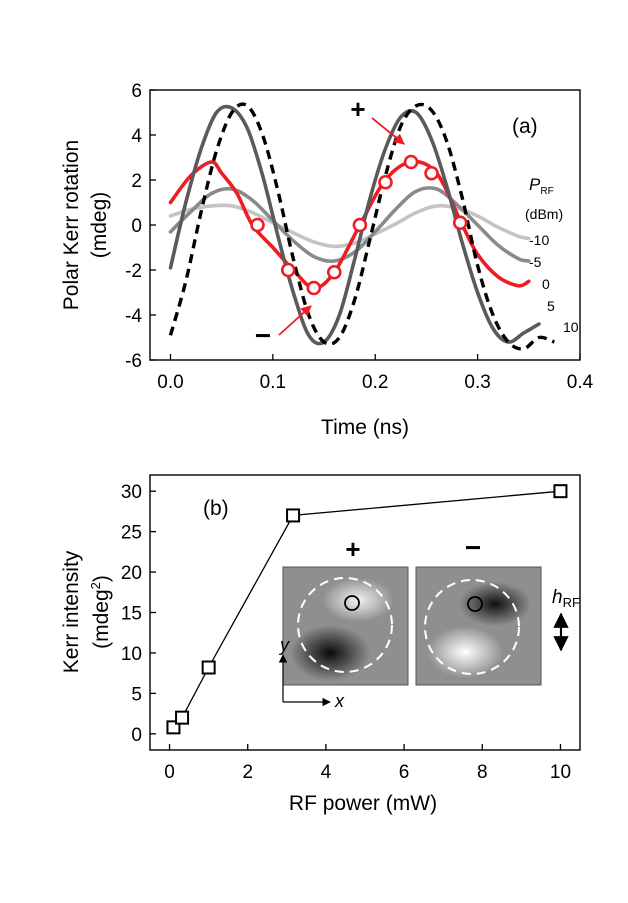 This screenshot has height=903, width=628. Describe the element at coordinates (478, 626) in the screenshot. I see `inset-minus-image` at that location.